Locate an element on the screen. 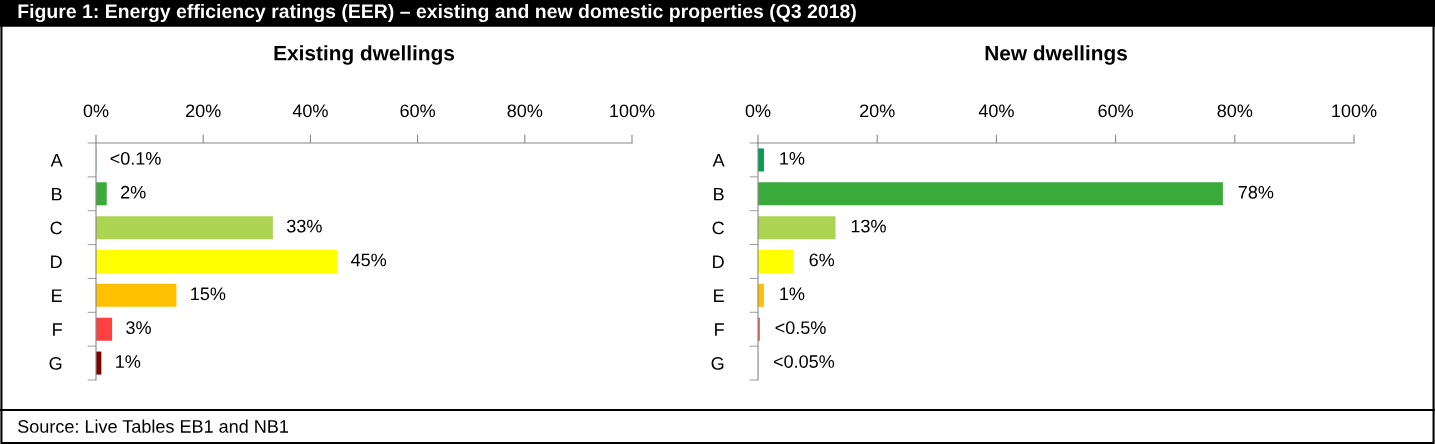  data-label: 13% is located at coordinates (868, 226).